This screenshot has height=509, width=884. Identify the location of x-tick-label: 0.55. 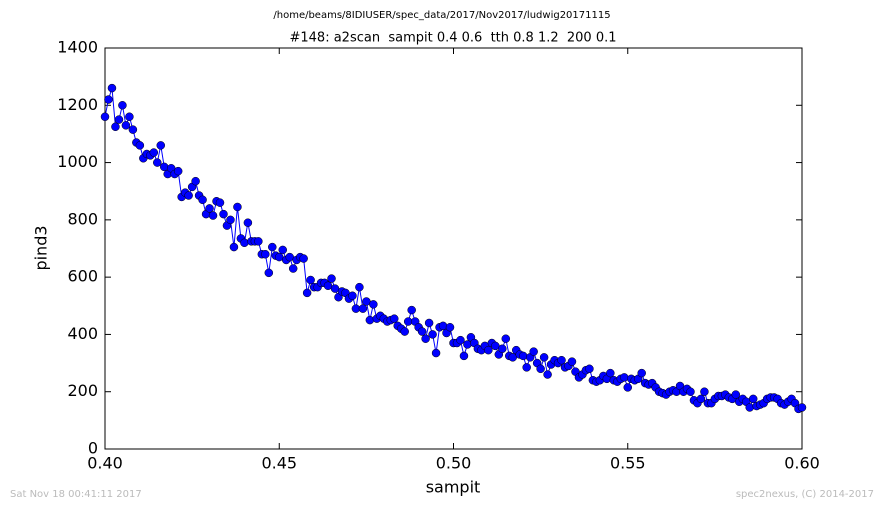
(628, 463).